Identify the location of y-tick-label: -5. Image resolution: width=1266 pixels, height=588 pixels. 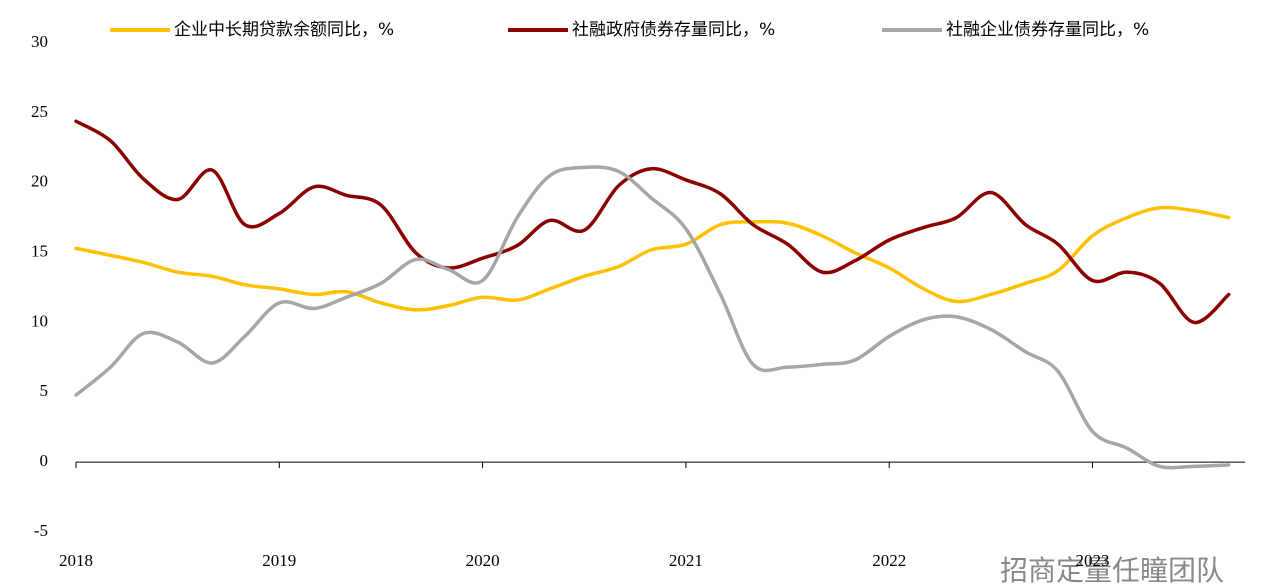
(41, 530).